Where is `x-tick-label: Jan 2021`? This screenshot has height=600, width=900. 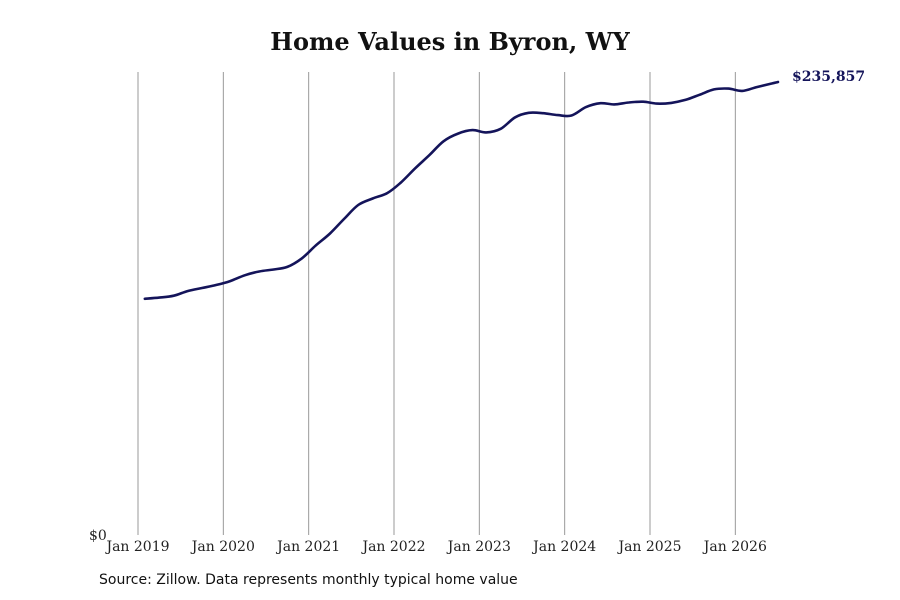
x-tick-label: Jan 2021 is located at coordinates (307, 547).